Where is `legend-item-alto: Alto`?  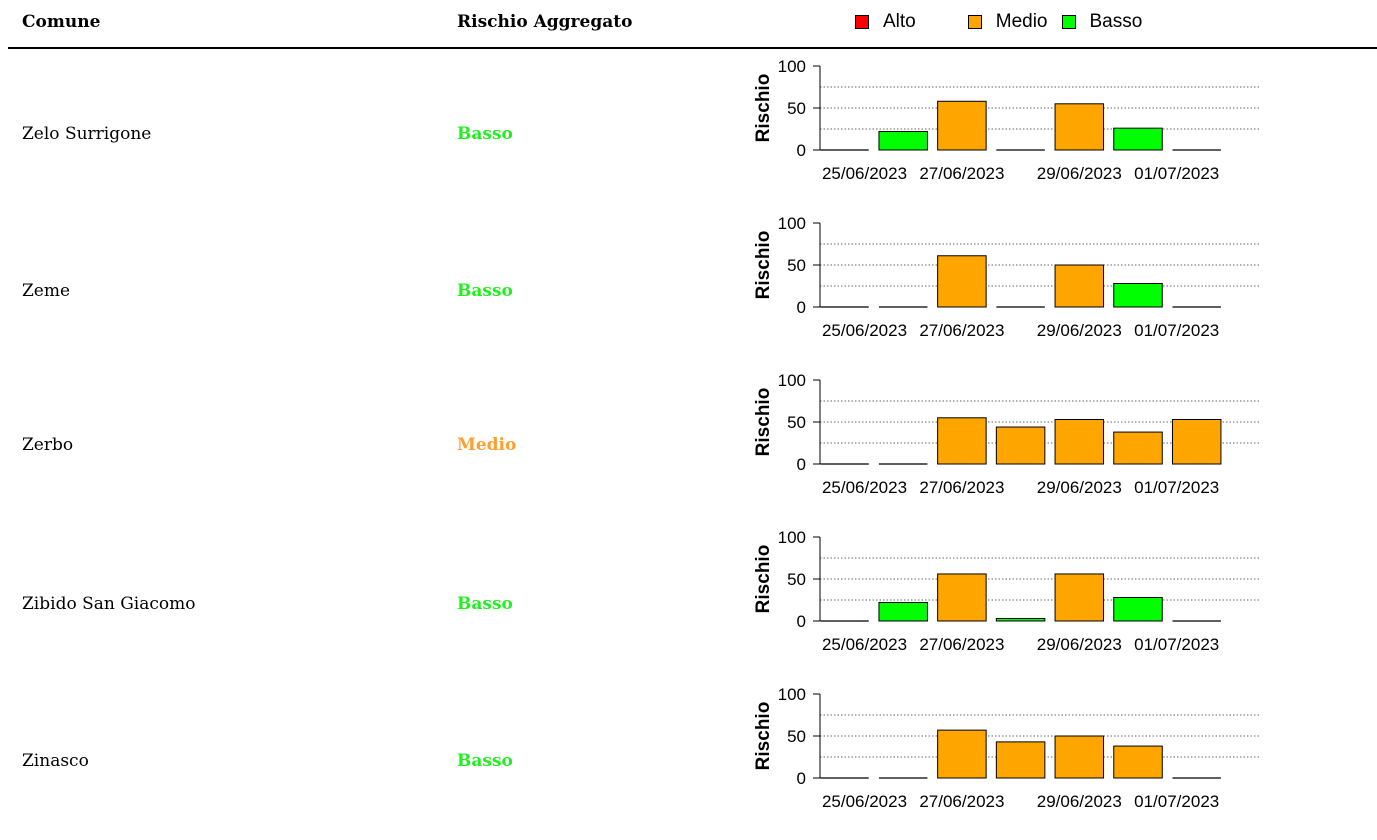 legend-item-alto: Alto is located at coordinates (885, 22).